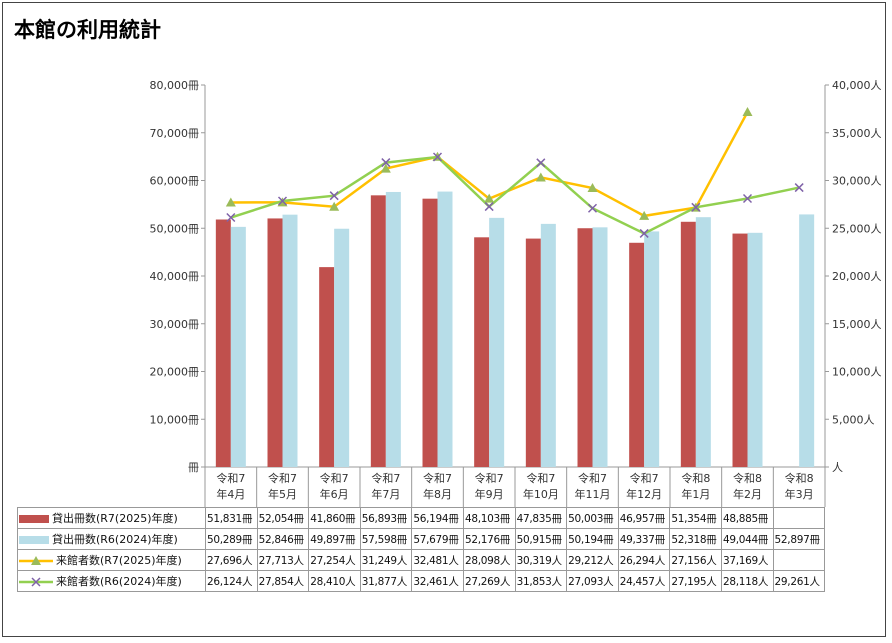 The image size is (892, 643). Describe the element at coordinates (592, 560) in the screenshot. I see `table-cell: 29,212人` at that location.